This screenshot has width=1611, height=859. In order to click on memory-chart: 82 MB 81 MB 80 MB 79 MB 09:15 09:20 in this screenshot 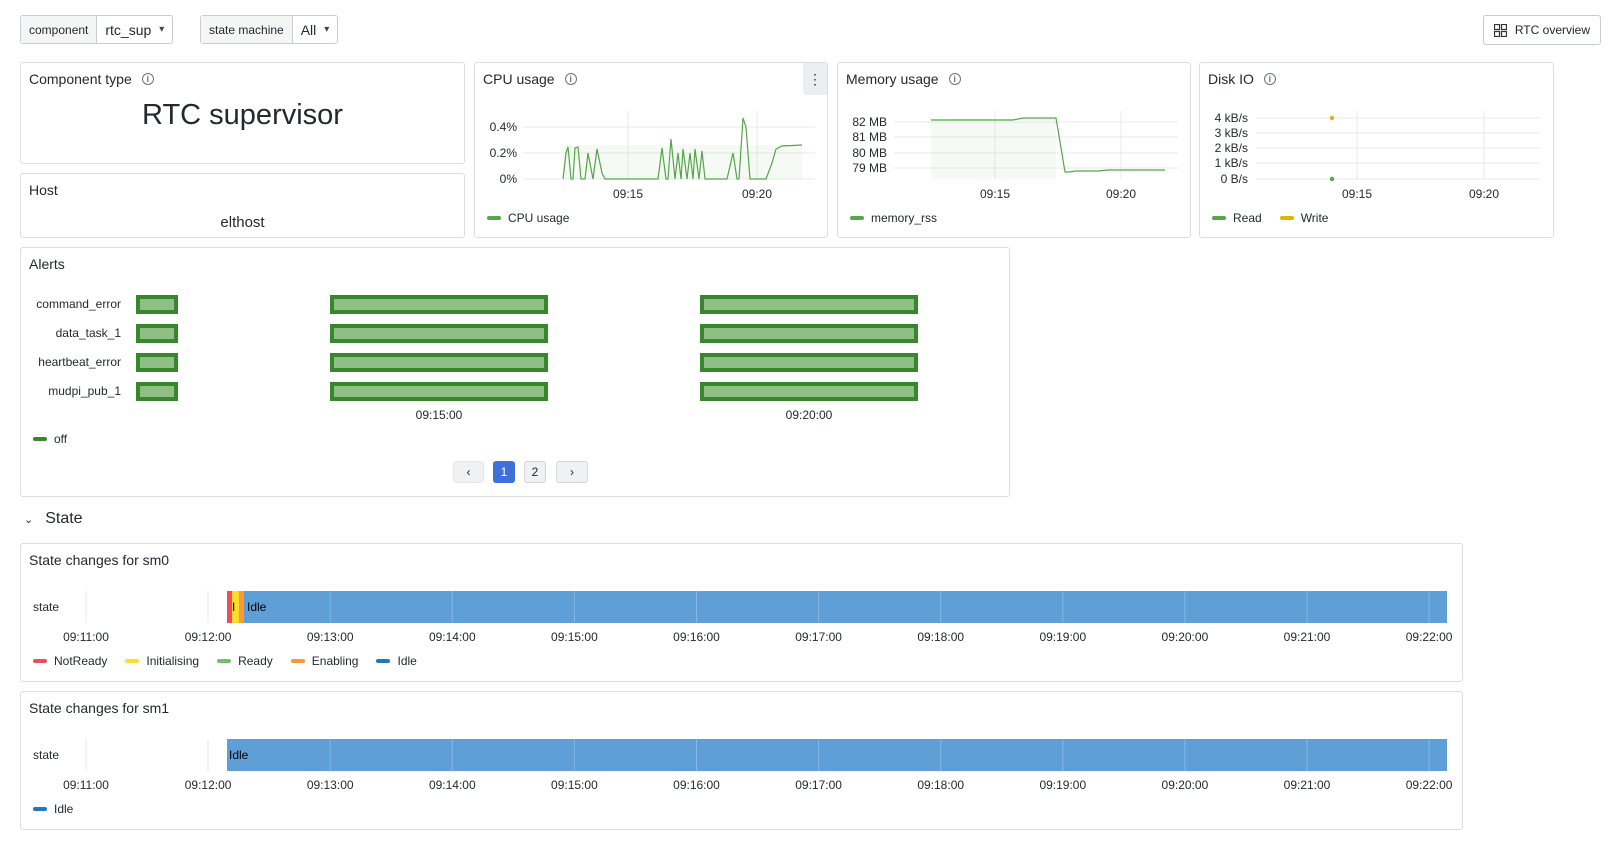, I will do `click(1015, 156)`.